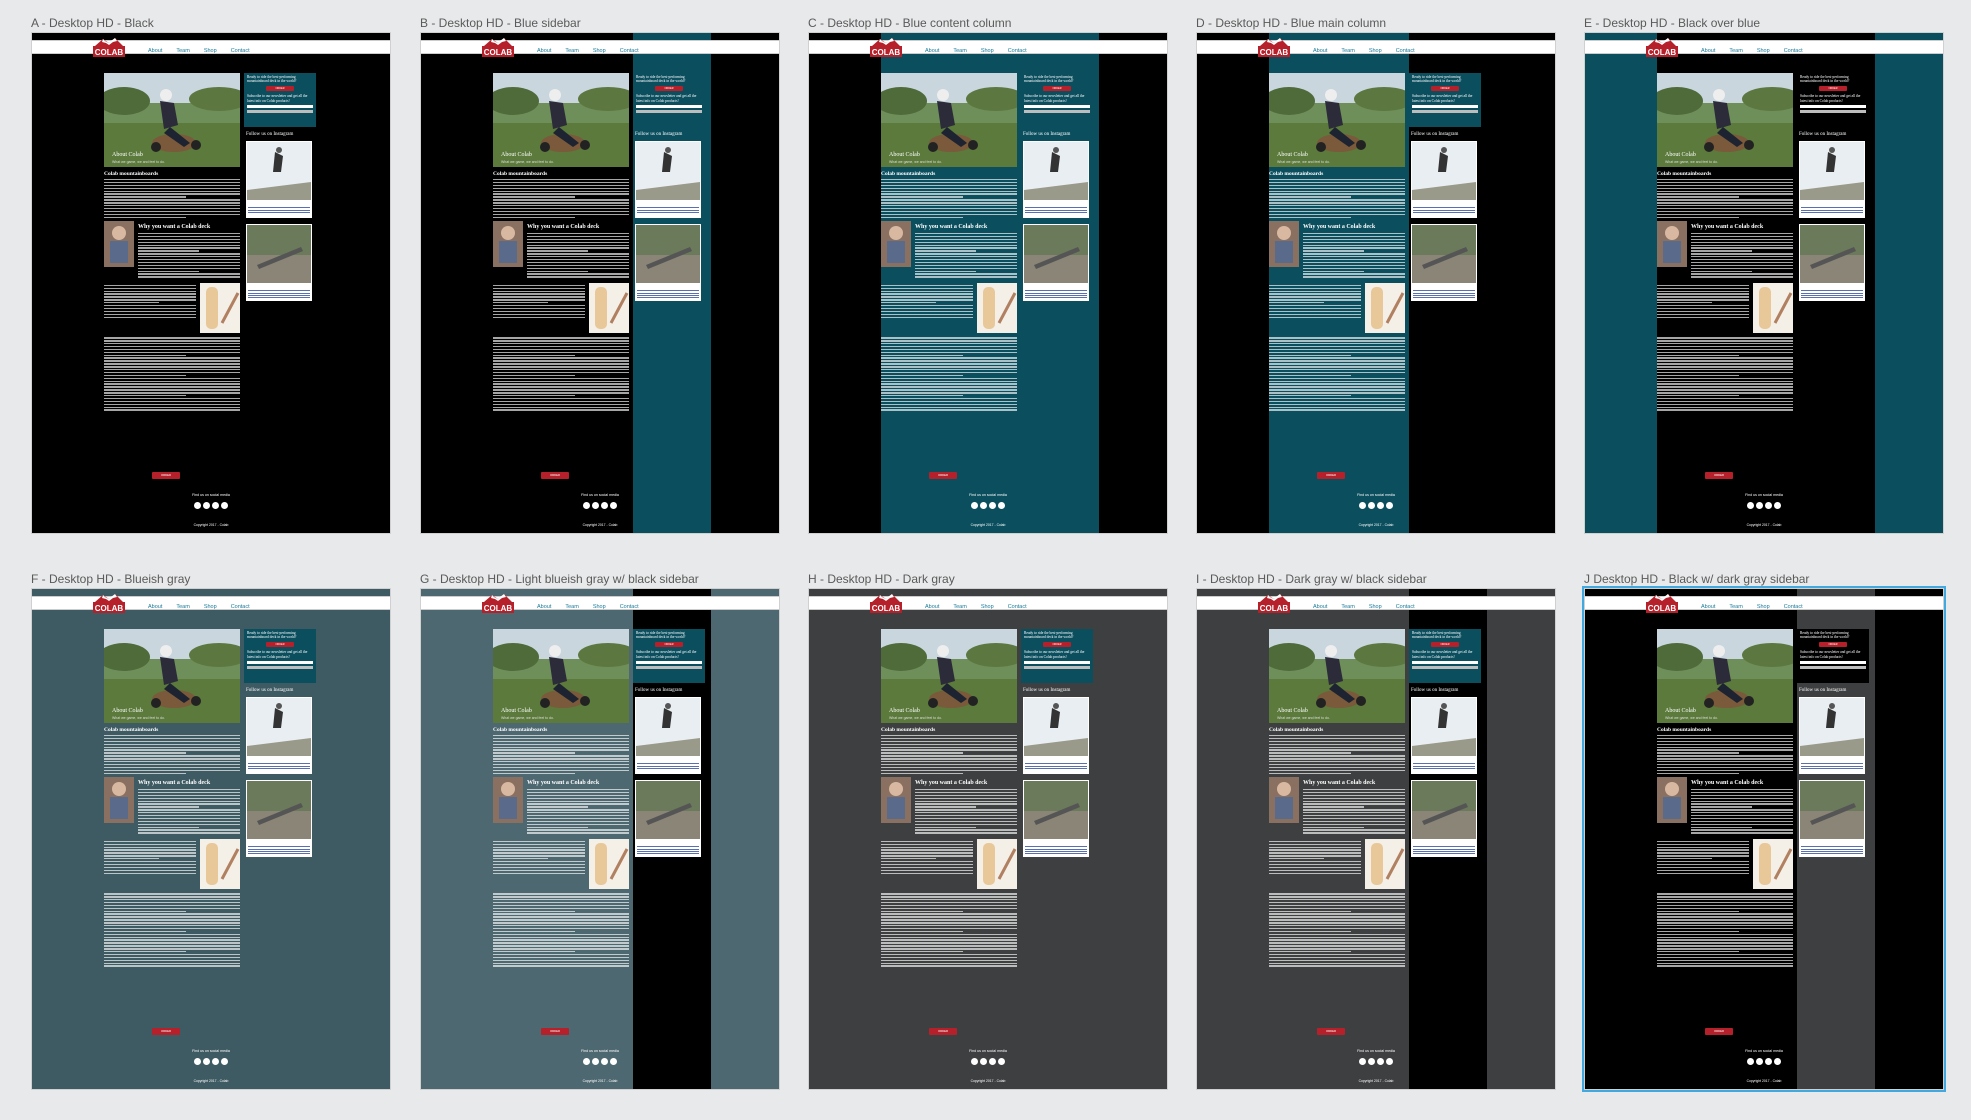 The width and height of the screenshot is (1971, 1120). What do you see at coordinates (500, 23) in the screenshot?
I see `artboard-label: B - Desktop HD - Blue sidebar` at bounding box center [500, 23].